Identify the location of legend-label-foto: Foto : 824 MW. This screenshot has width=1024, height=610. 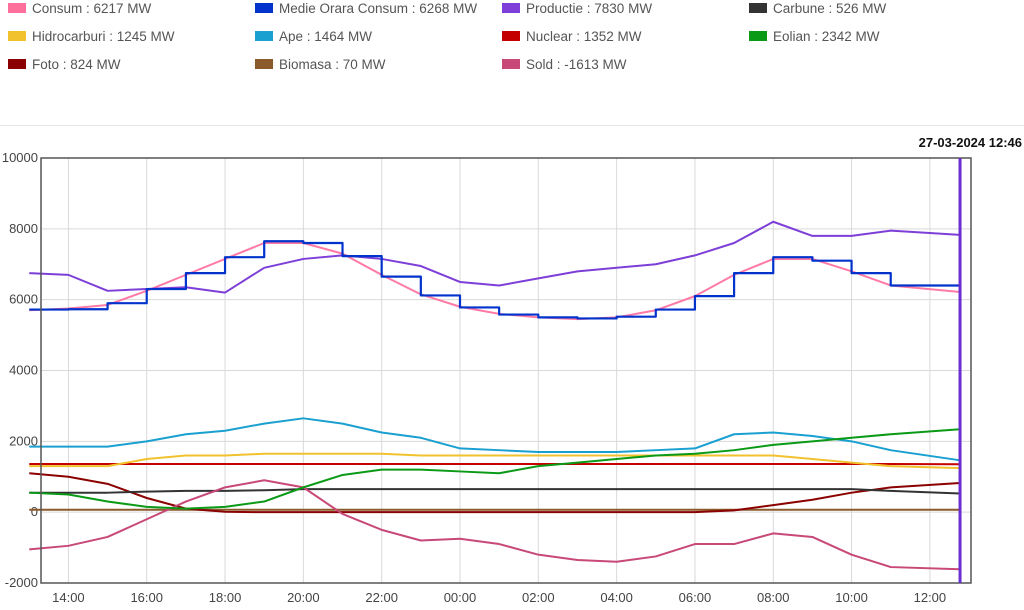
(76, 64).